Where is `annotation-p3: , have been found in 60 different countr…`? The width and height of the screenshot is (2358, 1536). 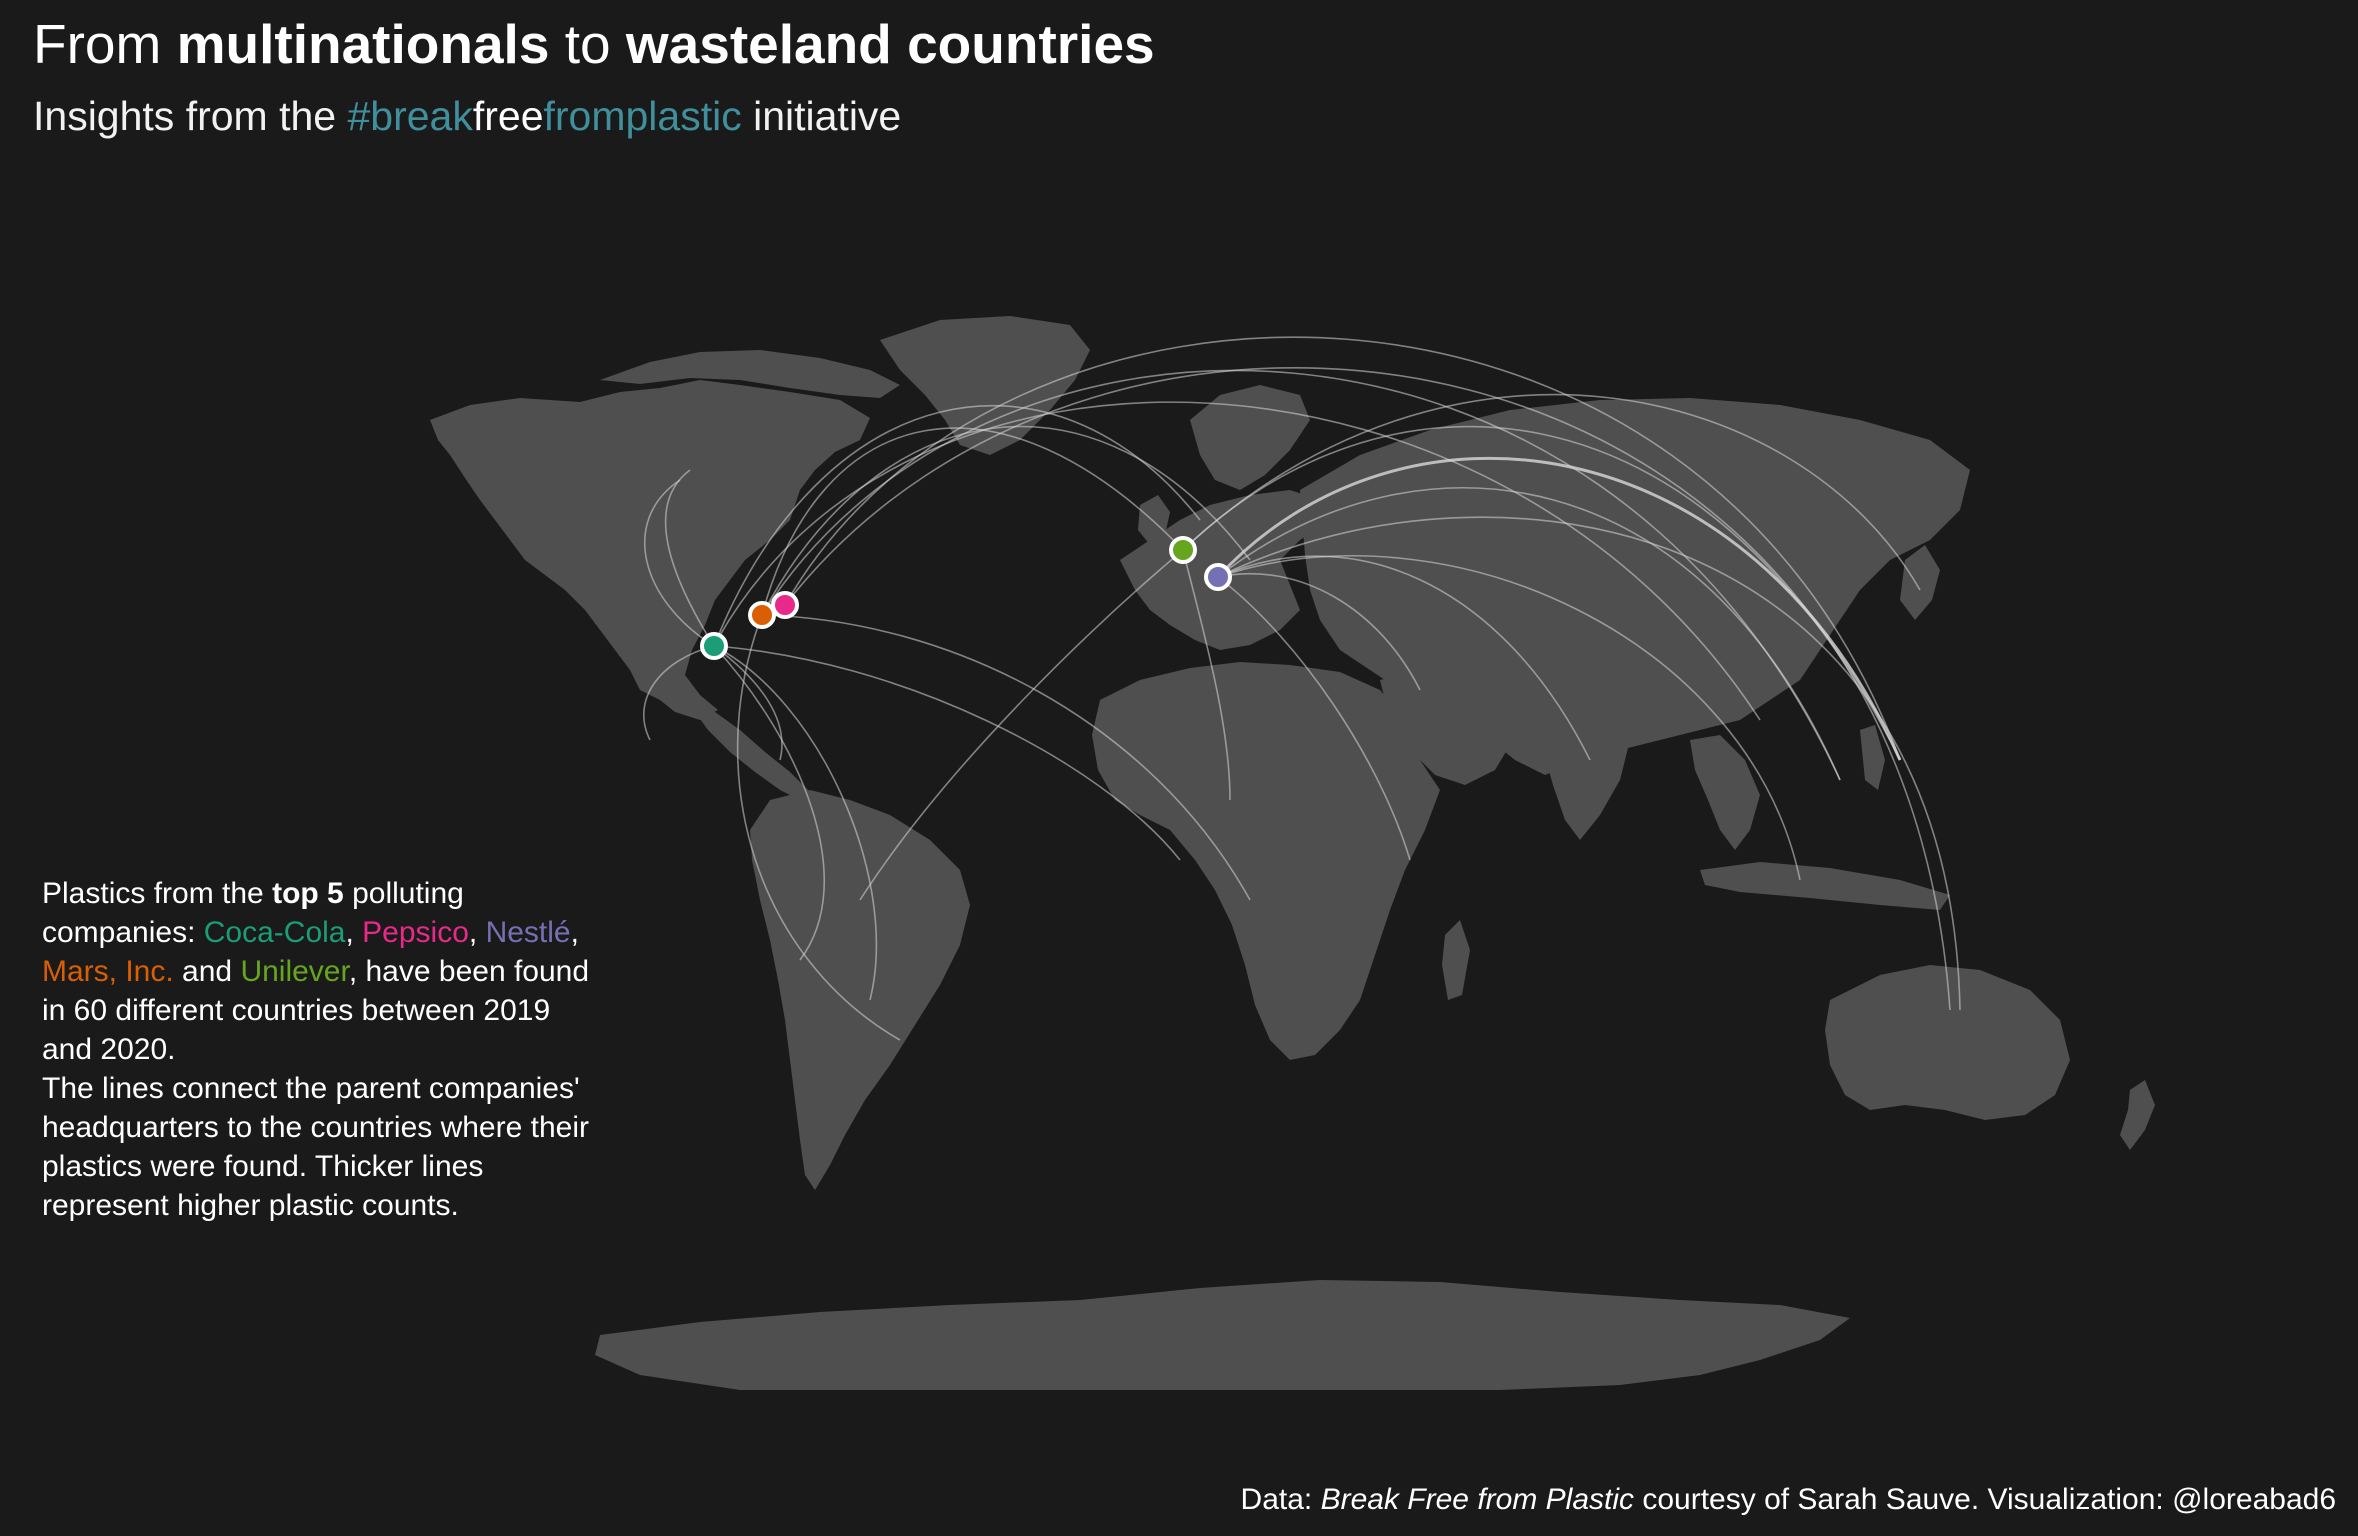 annotation-p3: , have been found in 60 different countr… is located at coordinates (316, 1010).